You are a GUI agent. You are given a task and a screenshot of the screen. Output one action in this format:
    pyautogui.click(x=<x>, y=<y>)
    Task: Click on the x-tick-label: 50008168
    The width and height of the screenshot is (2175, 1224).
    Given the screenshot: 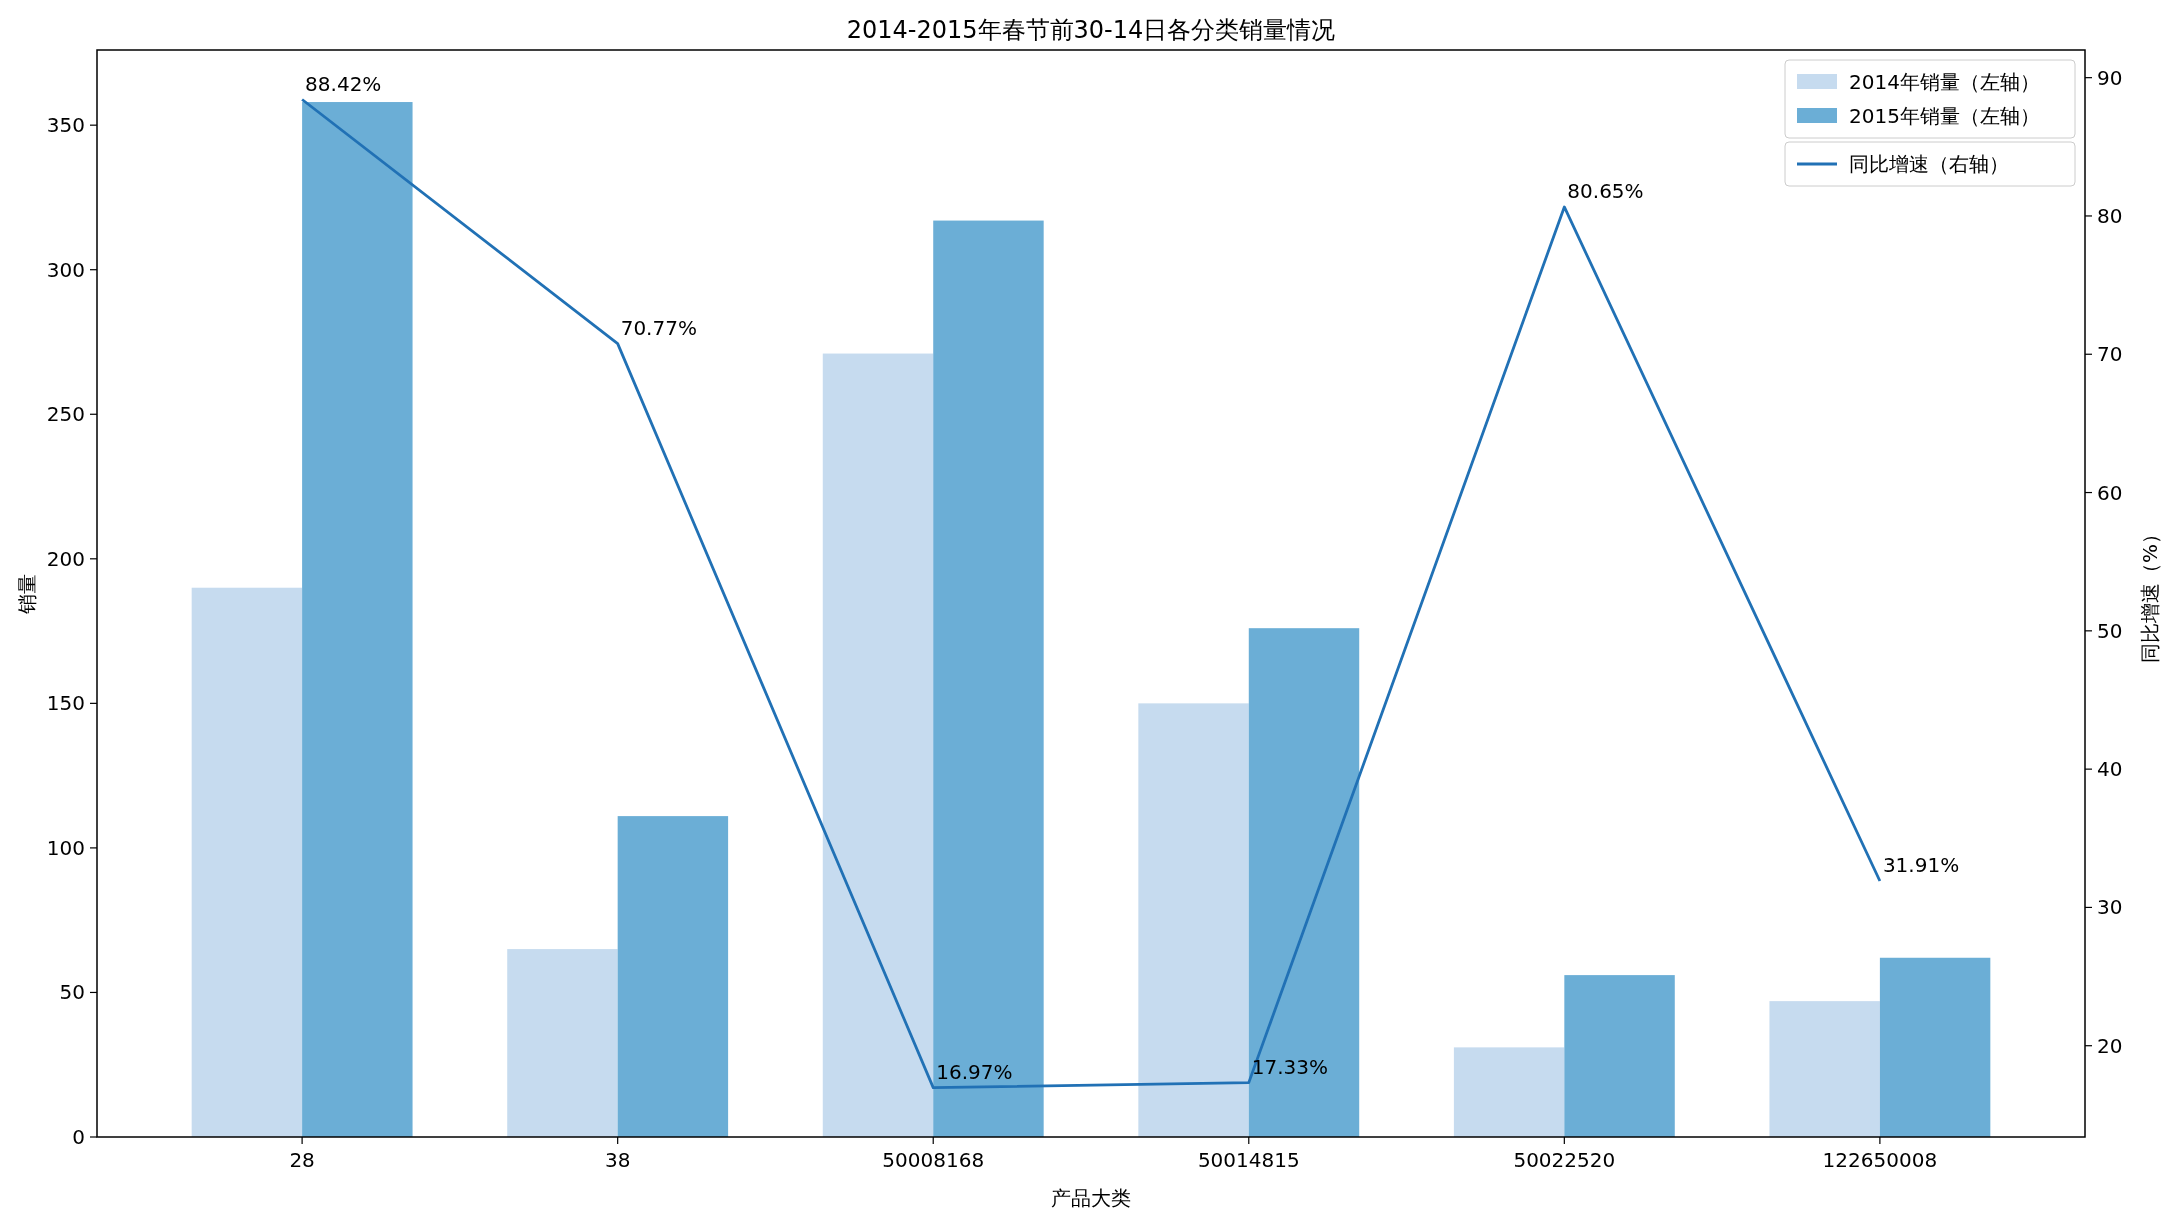 What is the action you would take?
    pyautogui.click(x=933, y=1160)
    